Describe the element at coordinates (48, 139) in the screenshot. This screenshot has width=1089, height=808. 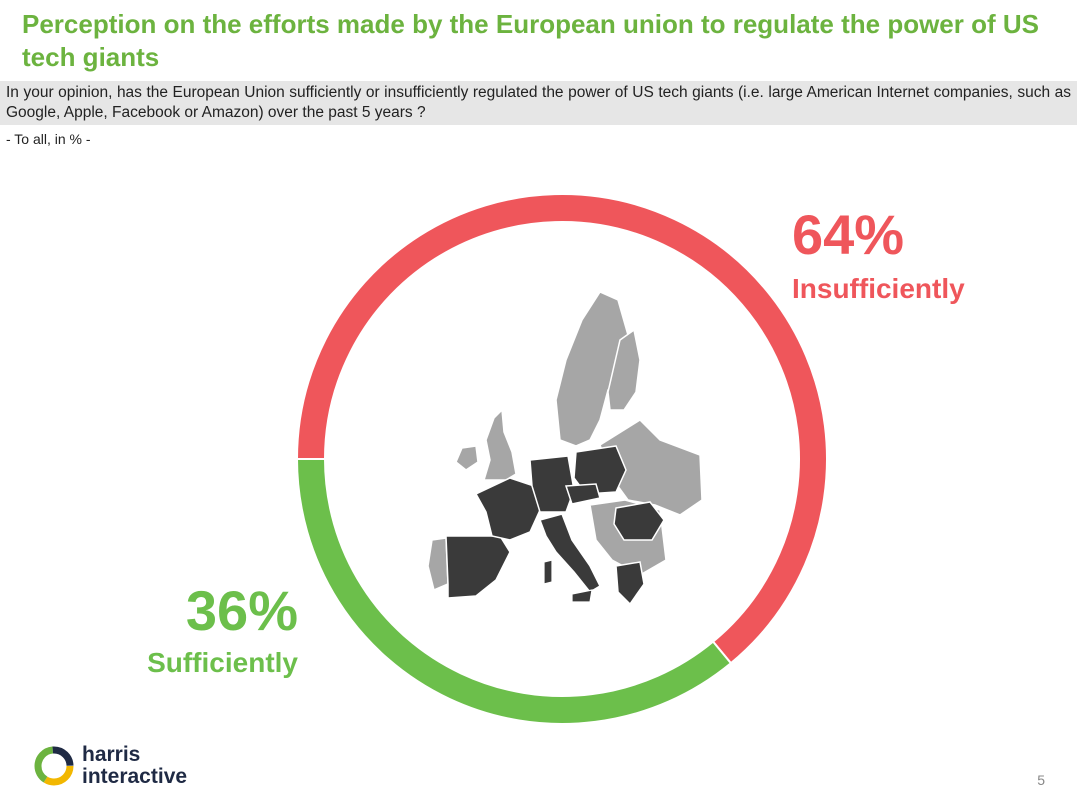
I see `survey-base: - To all, in % -` at that location.